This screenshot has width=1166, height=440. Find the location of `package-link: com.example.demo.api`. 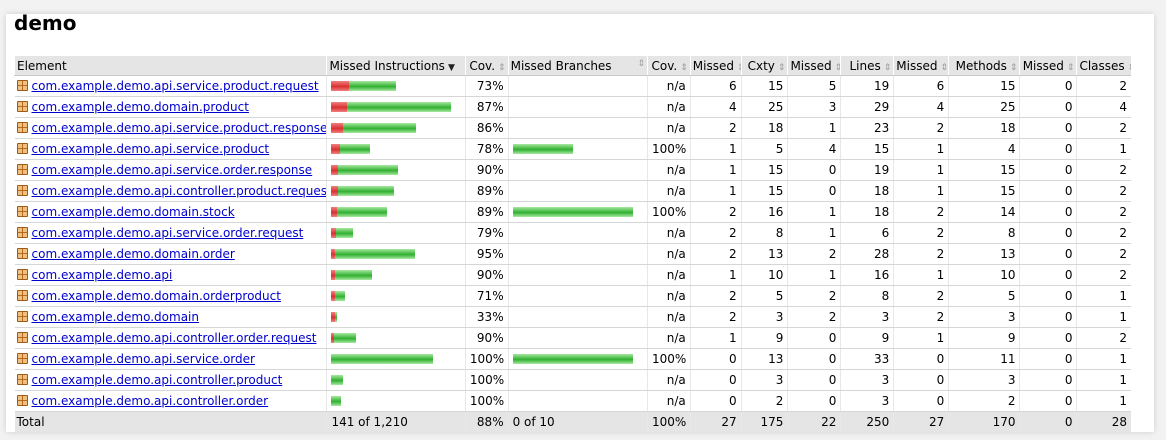

package-link: com.example.demo.api is located at coordinates (102, 275).